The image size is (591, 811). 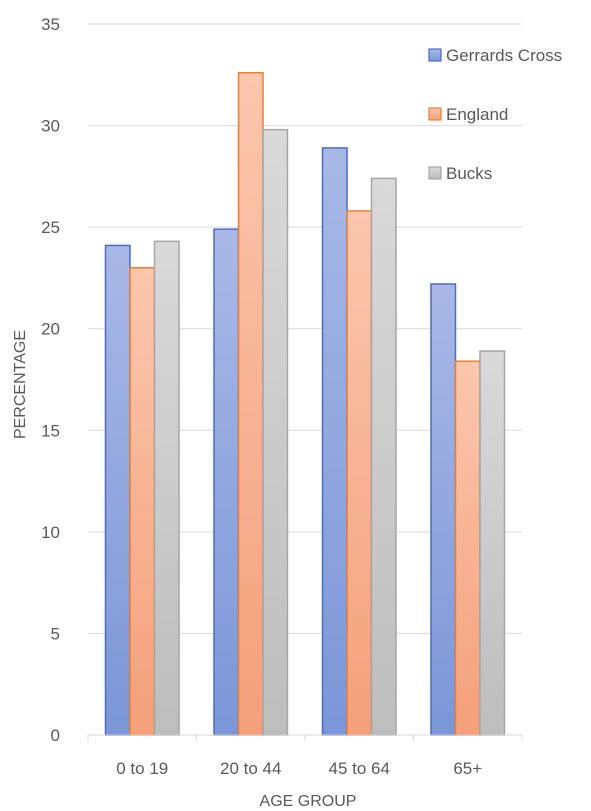 I want to click on y-tick-label: 15, so click(x=50, y=430).